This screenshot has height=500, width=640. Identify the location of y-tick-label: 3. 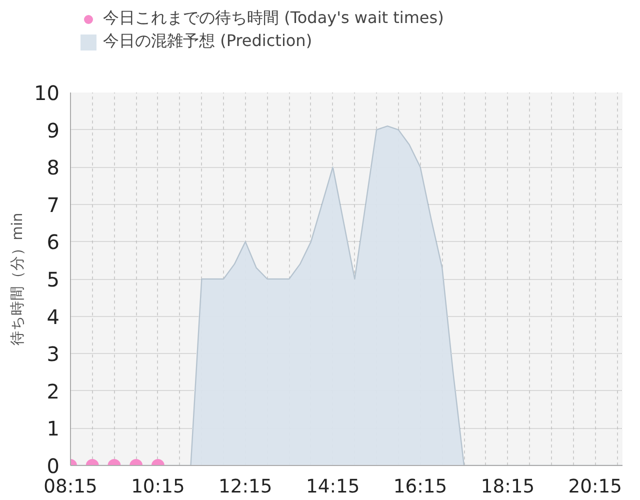
(53, 354).